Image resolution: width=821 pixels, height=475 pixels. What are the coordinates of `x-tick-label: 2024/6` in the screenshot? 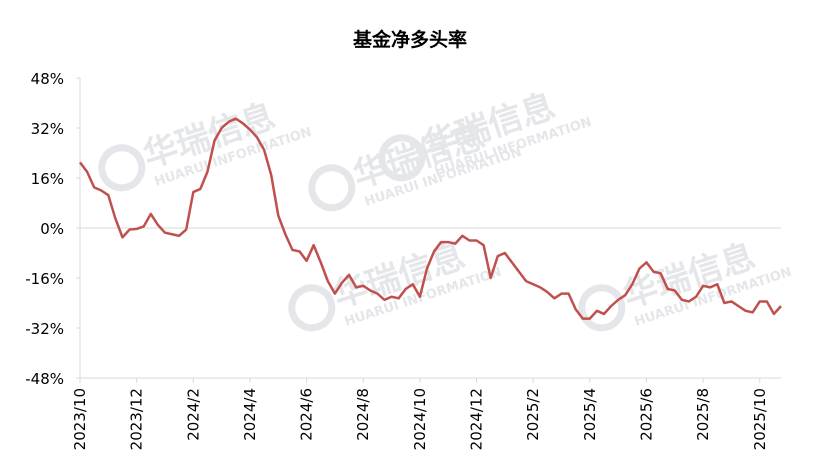 It's located at (307, 414).